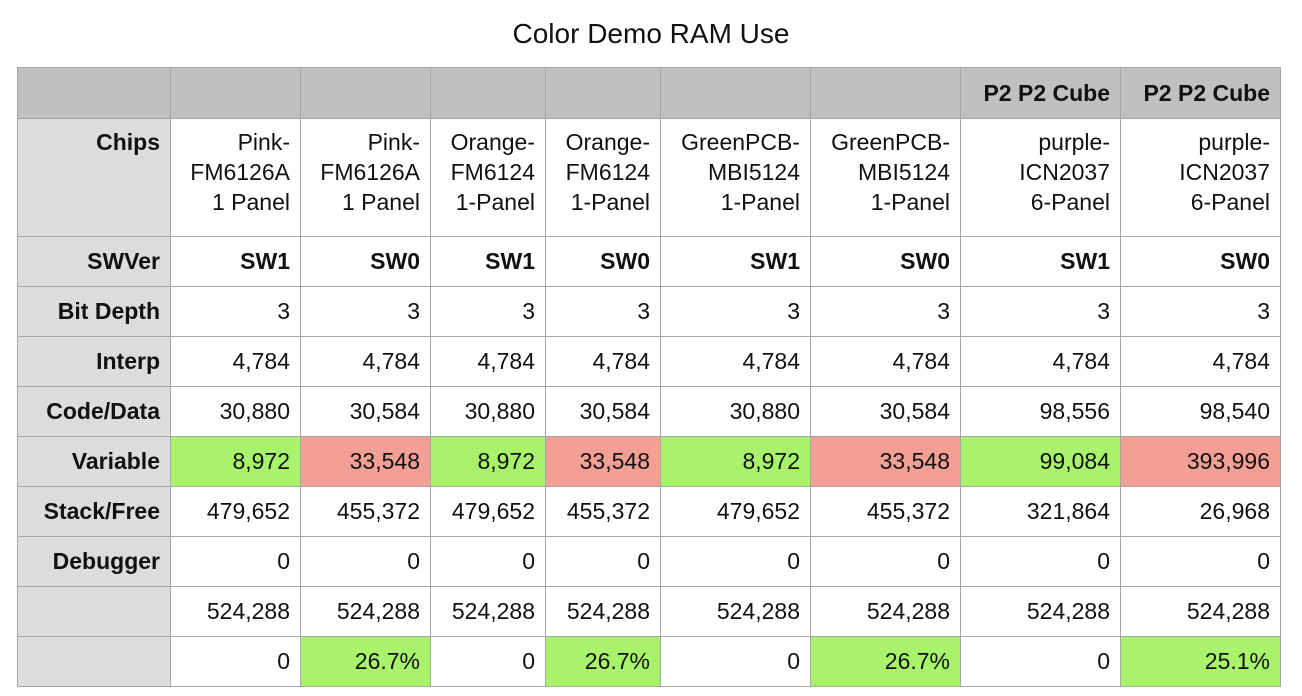 Image resolution: width=1302 pixels, height=696 pixels. What do you see at coordinates (1200, 661) in the screenshot?
I see `percent-cell: 25.1%` at bounding box center [1200, 661].